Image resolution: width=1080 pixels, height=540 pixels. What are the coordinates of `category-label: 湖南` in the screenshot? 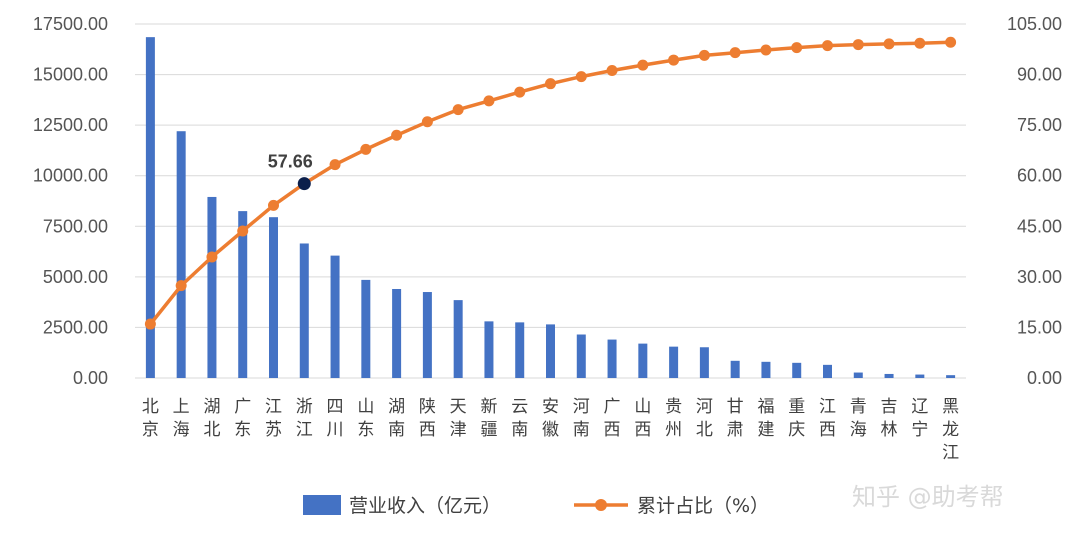 It's located at (396, 418).